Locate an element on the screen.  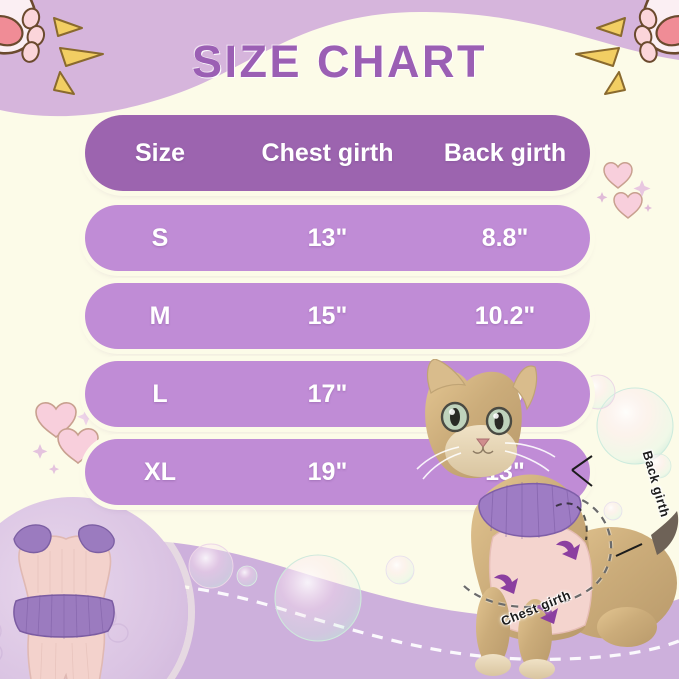
product-photo-circle is located at coordinates (94, 588).